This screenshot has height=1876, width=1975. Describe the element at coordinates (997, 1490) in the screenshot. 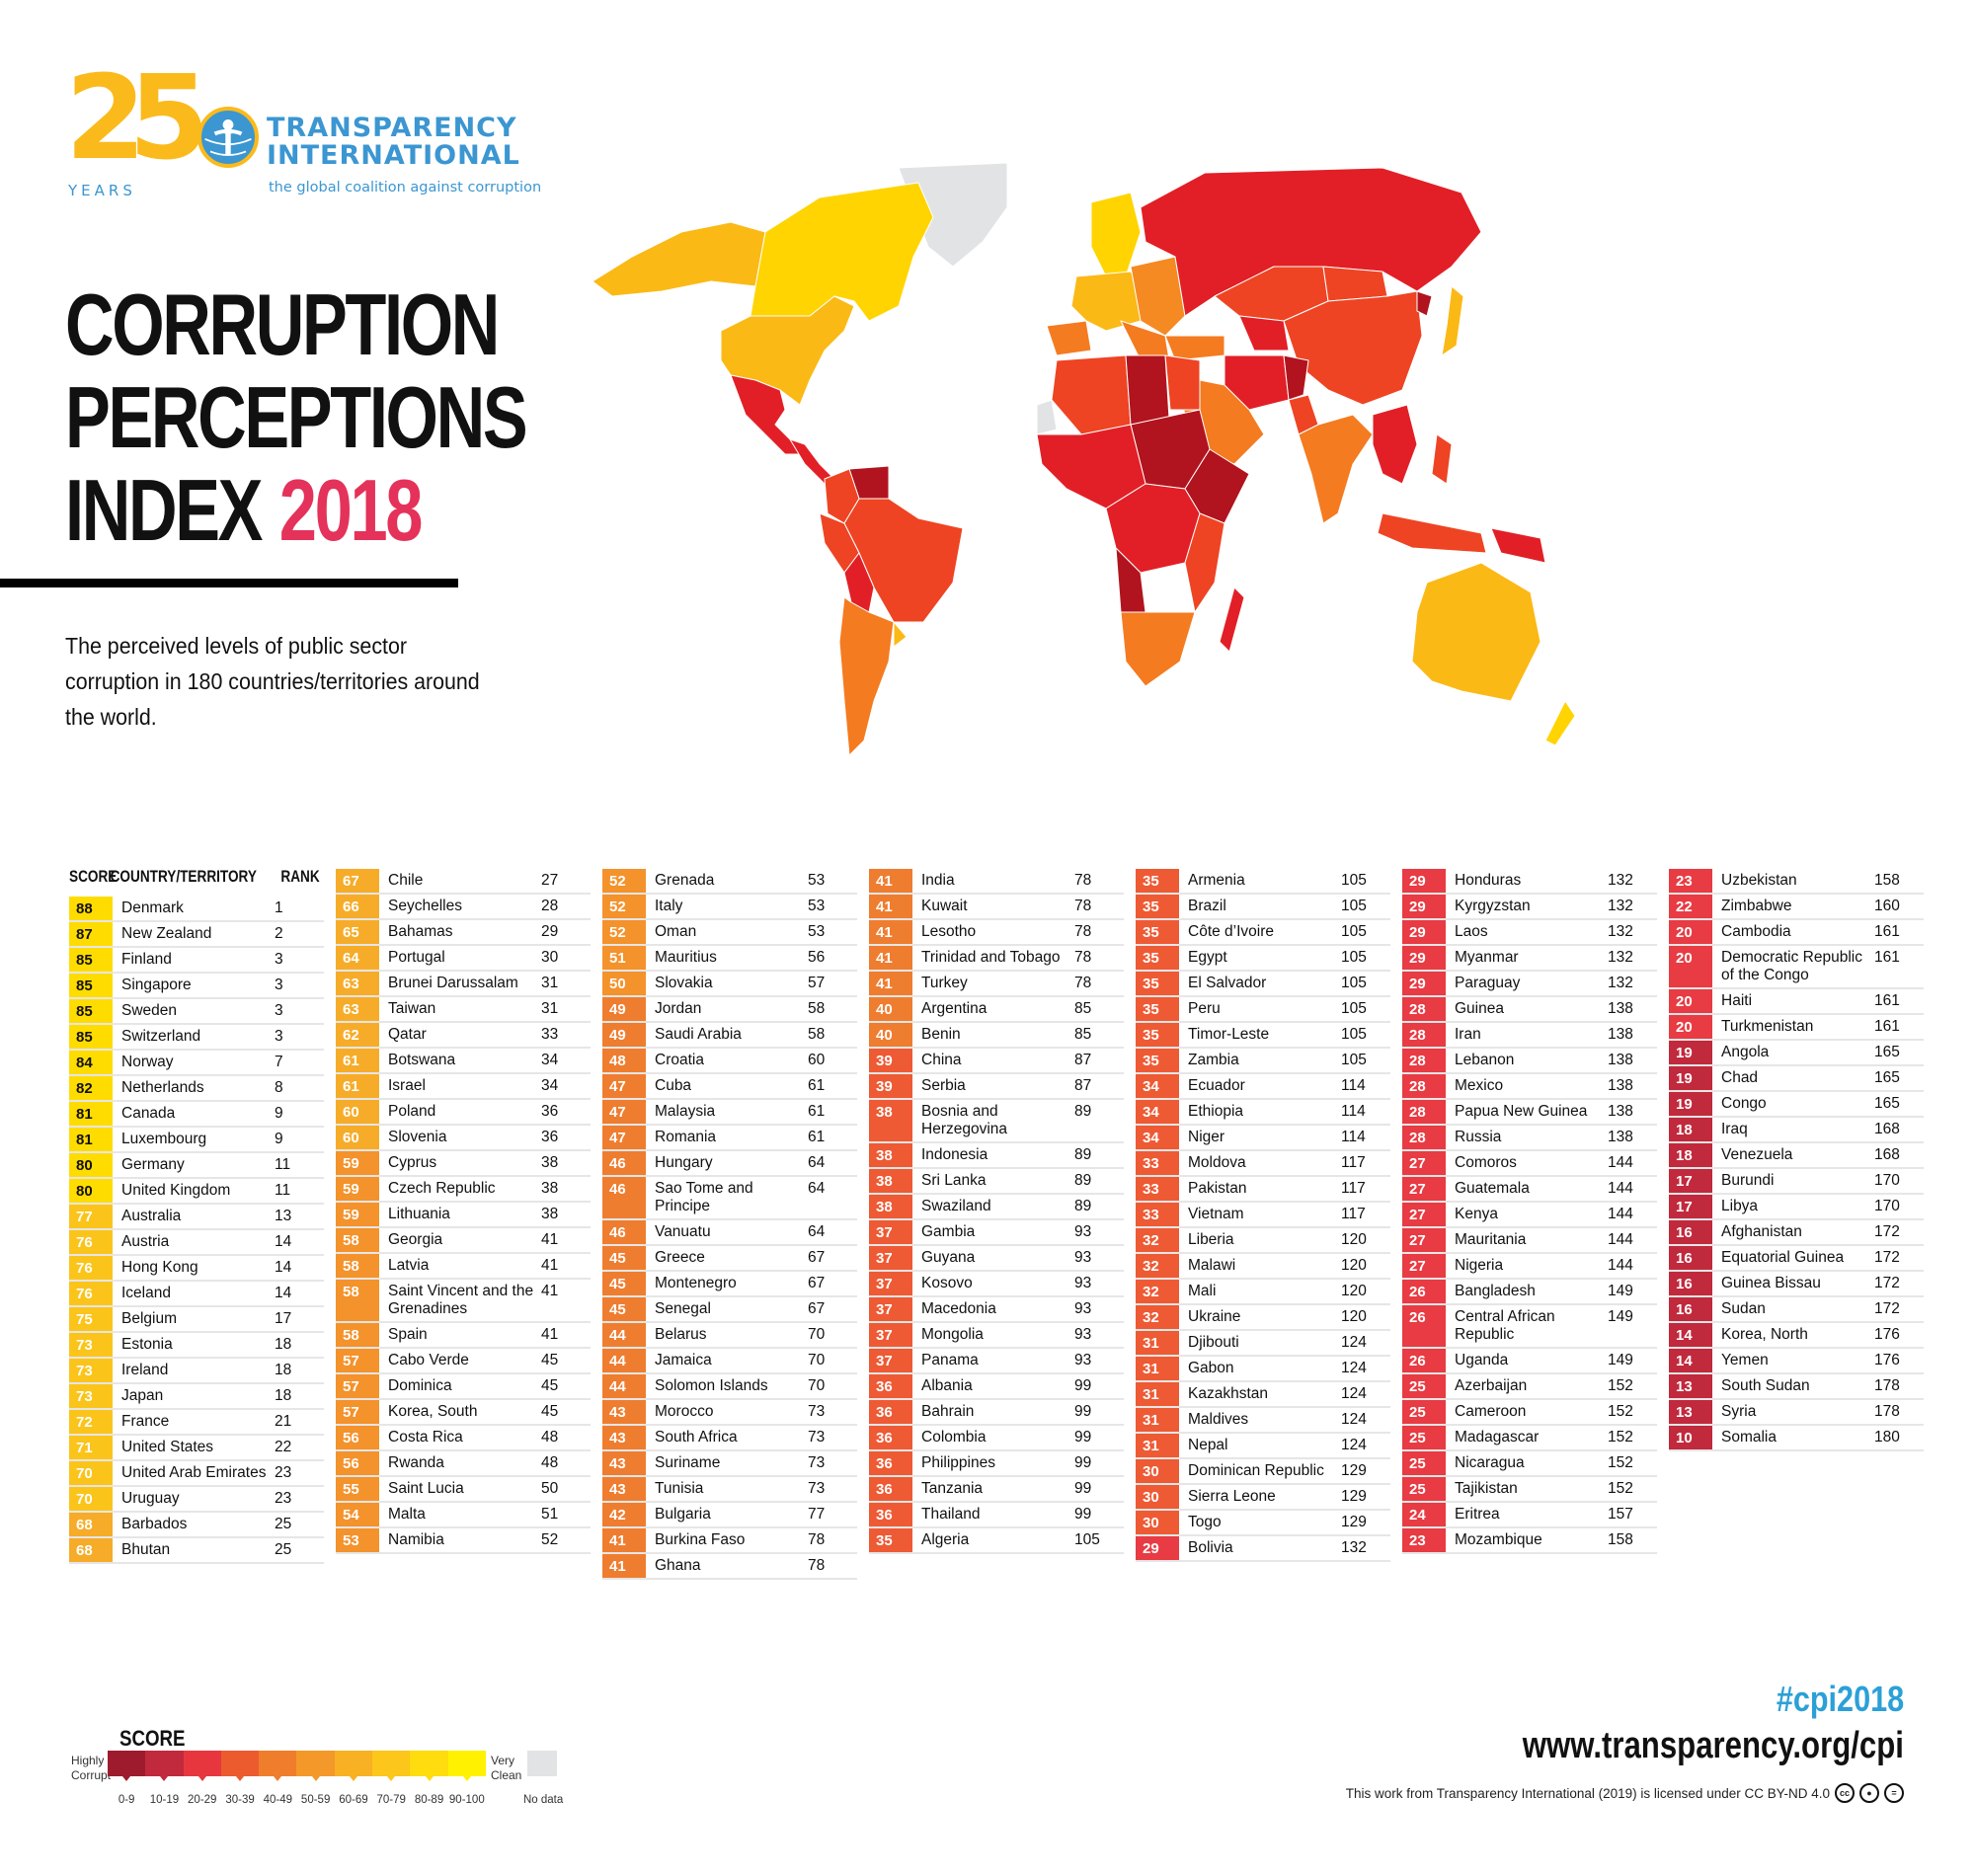

I see `table-row: 36 Tanzania 99` at that location.